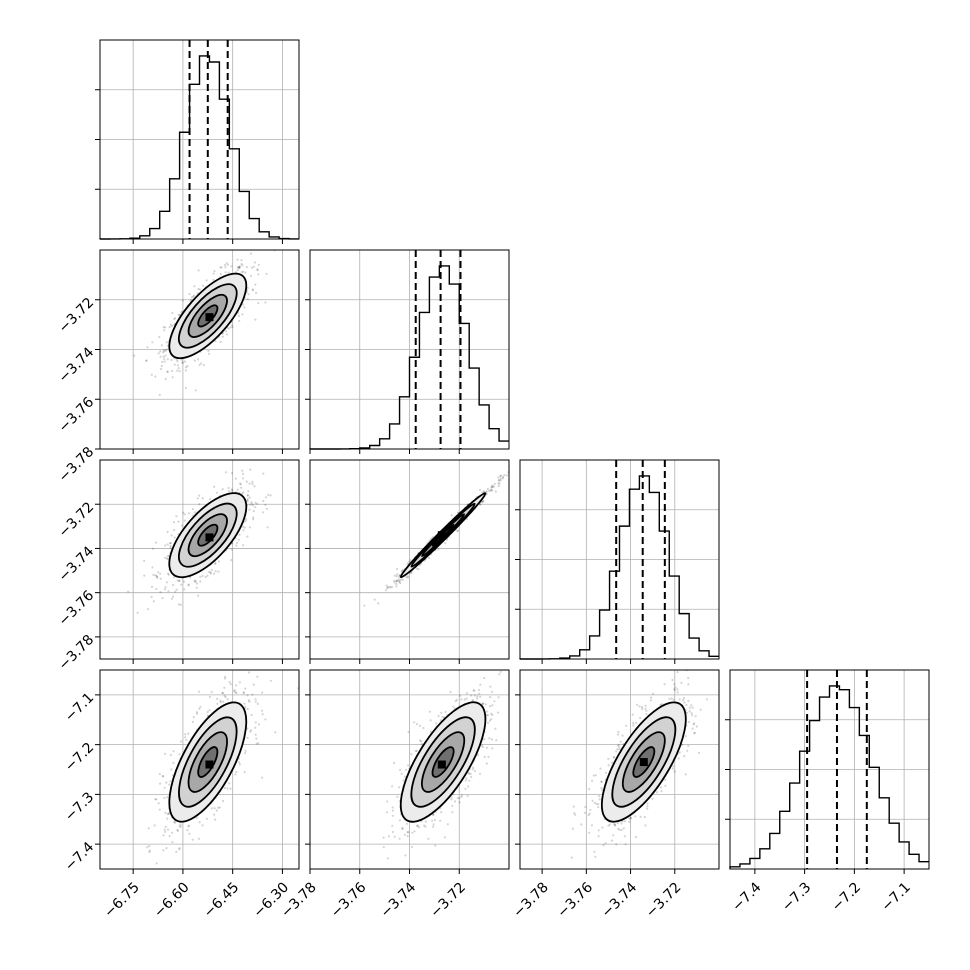 The height and width of the screenshot is (970, 970). What do you see at coordinates (623, 769) in the screenshot?
I see `pair-panel-r4-c3` at bounding box center [623, 769].